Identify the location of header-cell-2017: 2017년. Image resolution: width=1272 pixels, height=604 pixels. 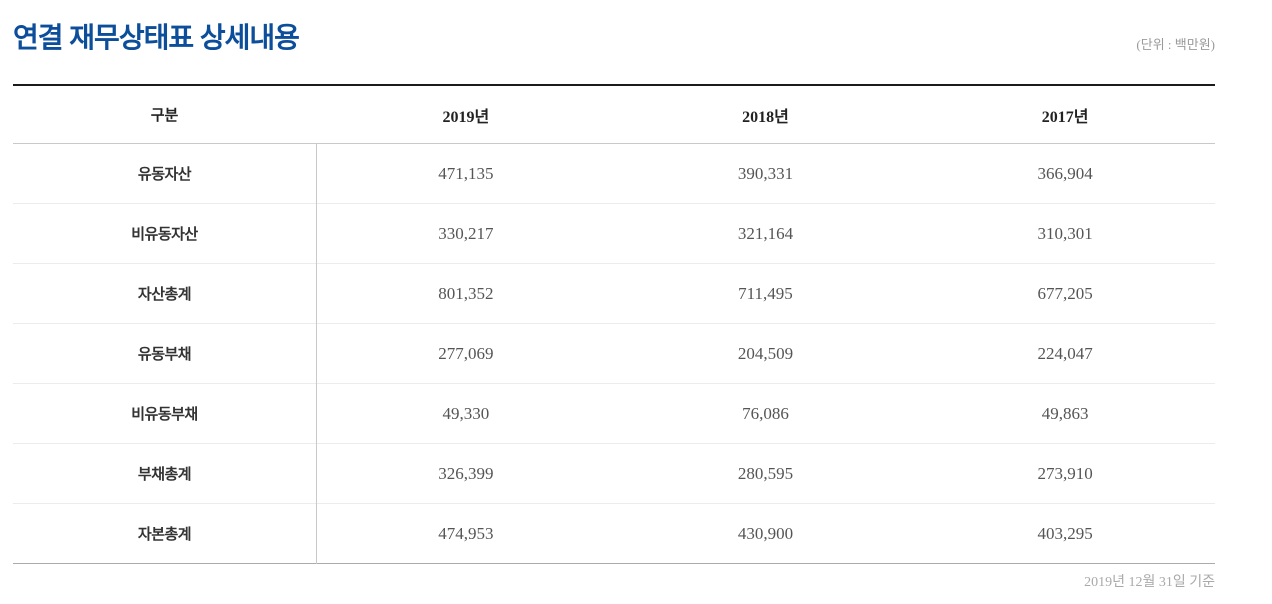
(1065, 117).